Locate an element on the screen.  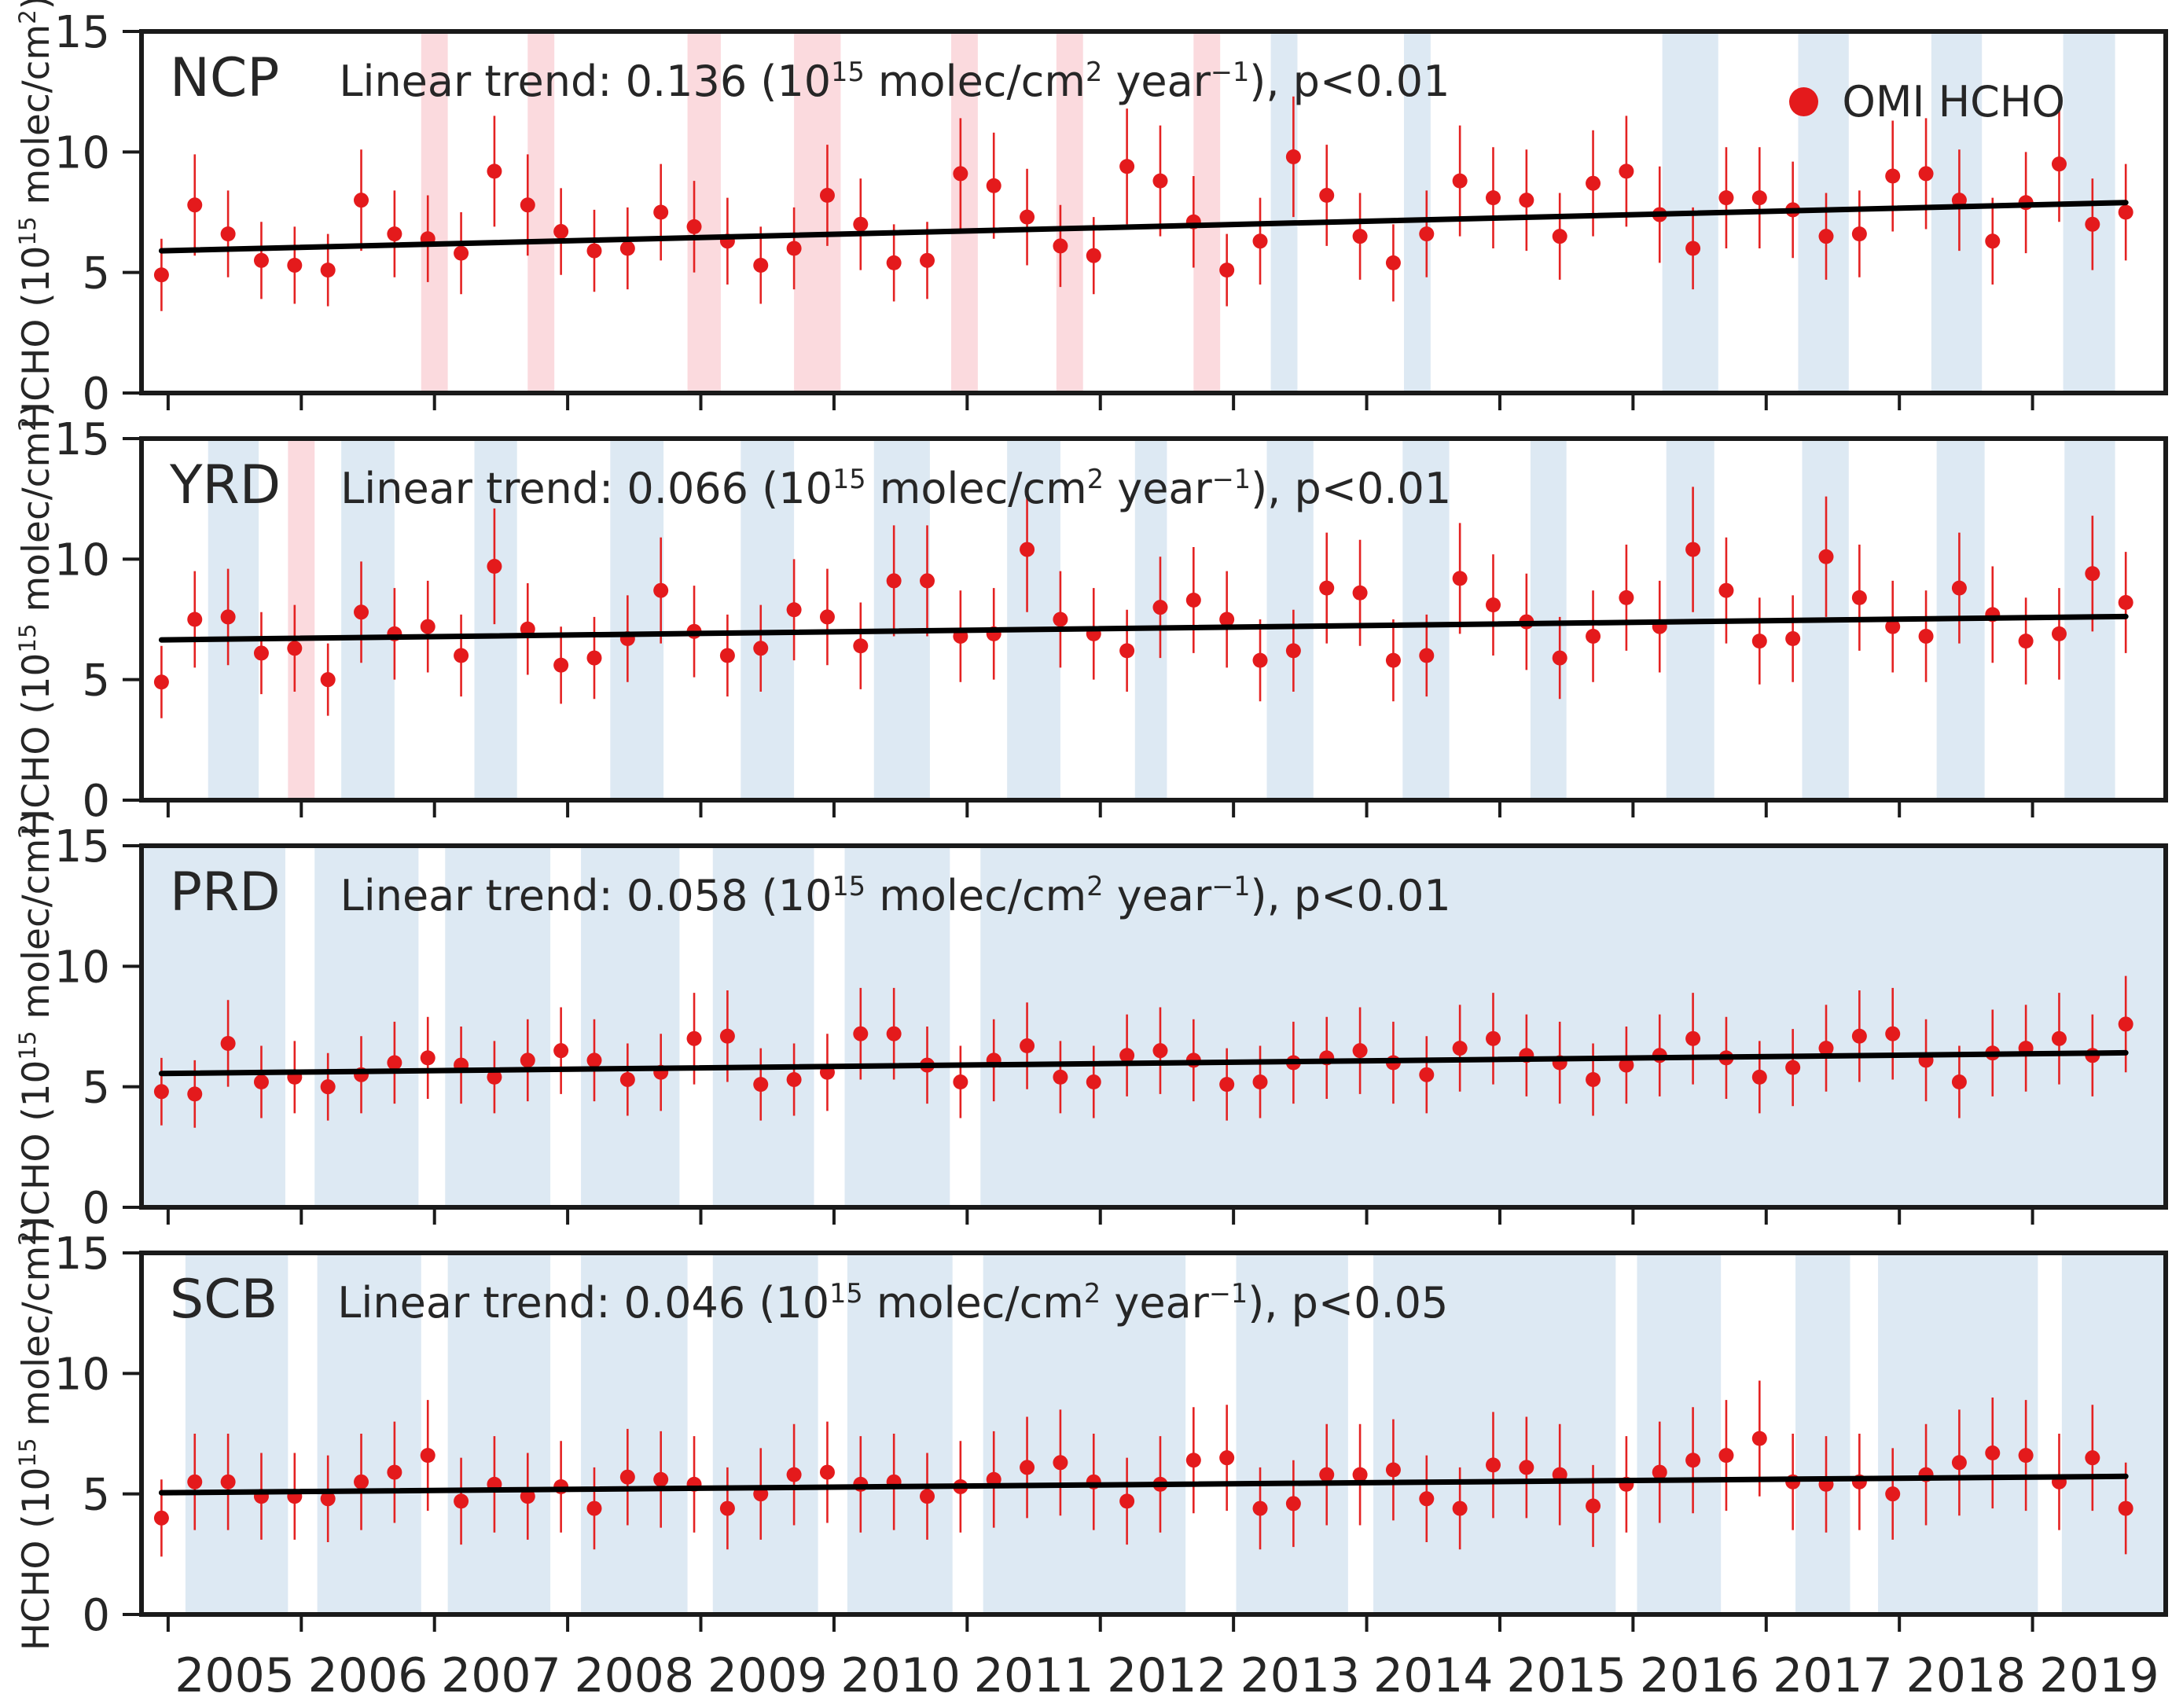
x-tick-label: 2013 is located at coordinates (1300, 1675).